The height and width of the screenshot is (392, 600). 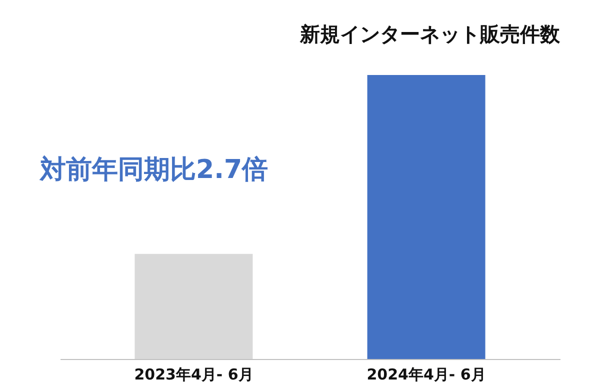 I want to click on chart-title: 新規インターネット販売件数, so click(x=430, y=34).